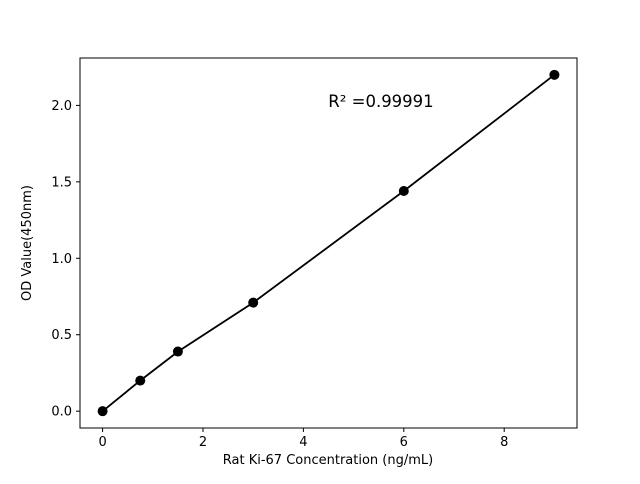 Image resolution: width=640 pixels, height=484 pixels. What do you see at coordinates (102, 442) in the screenshot?
I see `x-tick-label: 0` at bounding box center [102, 442].